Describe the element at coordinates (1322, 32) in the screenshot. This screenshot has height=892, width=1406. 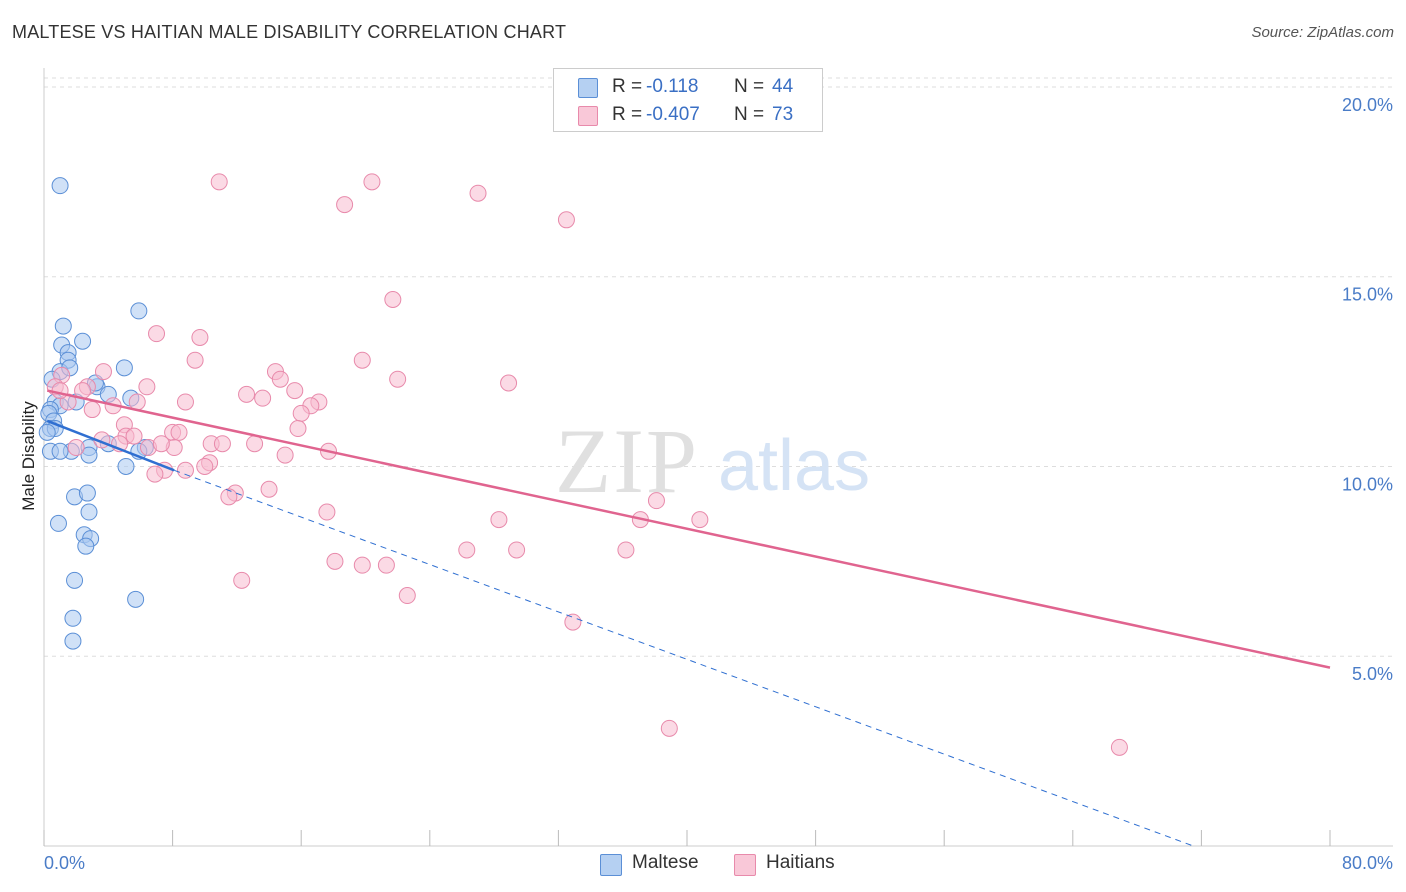
I see `chart-source: Source: ZipAtlas.com` at that location.